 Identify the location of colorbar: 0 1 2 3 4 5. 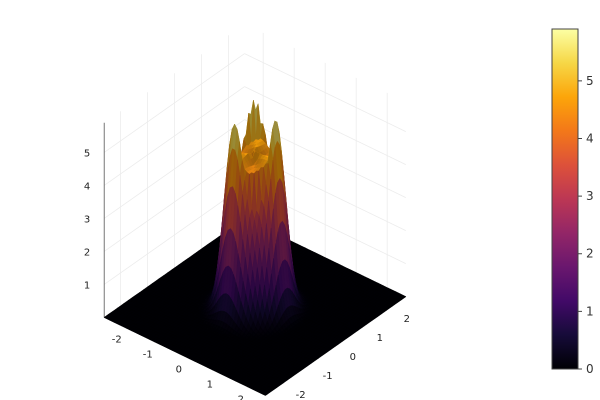
(572, 202).